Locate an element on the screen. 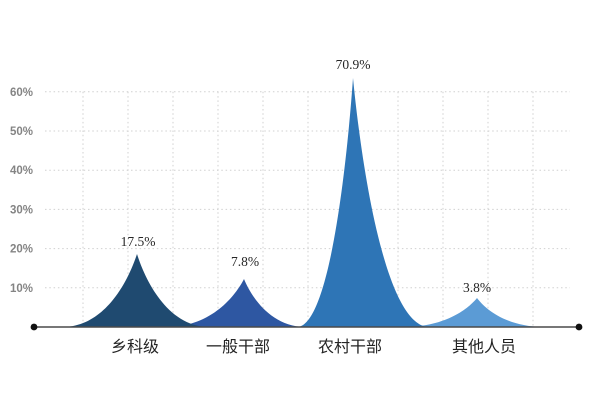 The width and height of the screenshot is (600, 400). category-labels: 乡科级 一般干部 农村干部 其他人员 is located at coordinates (313, 346).